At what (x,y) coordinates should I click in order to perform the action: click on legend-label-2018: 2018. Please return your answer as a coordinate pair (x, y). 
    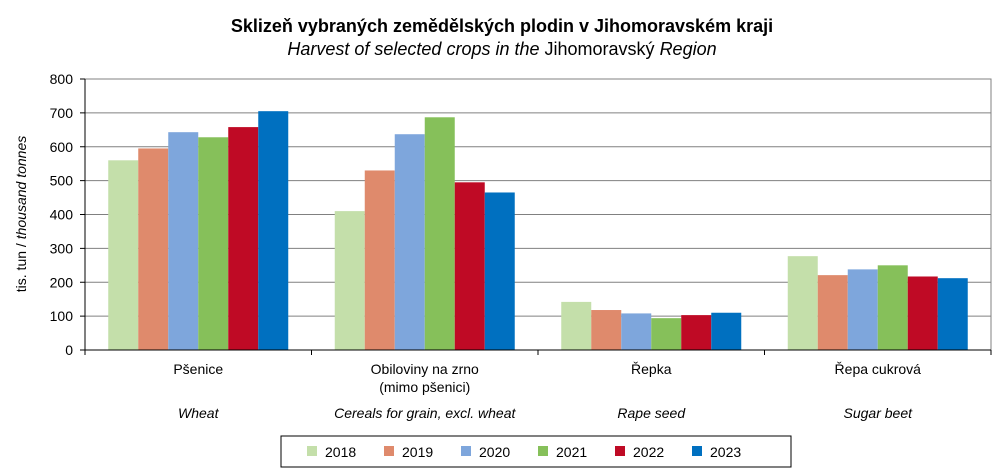
    Looking at the image, I should click on (340, 452).